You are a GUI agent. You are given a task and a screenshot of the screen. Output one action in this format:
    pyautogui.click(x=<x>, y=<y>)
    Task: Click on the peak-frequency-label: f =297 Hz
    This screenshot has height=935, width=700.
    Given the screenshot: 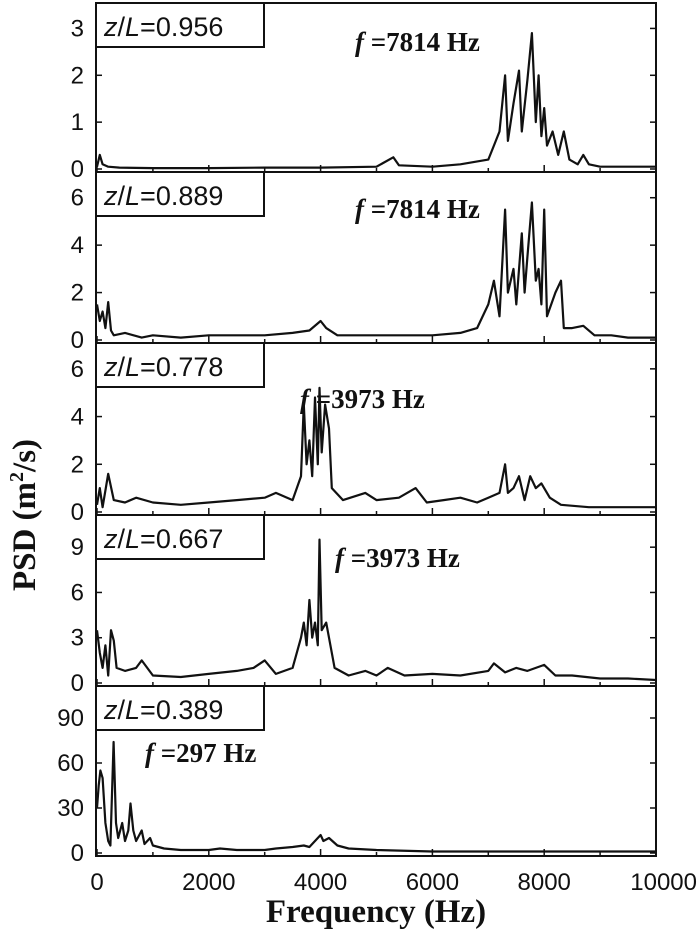 What is the action you would take?
    pyautogui.click(x=200, y=753)
    